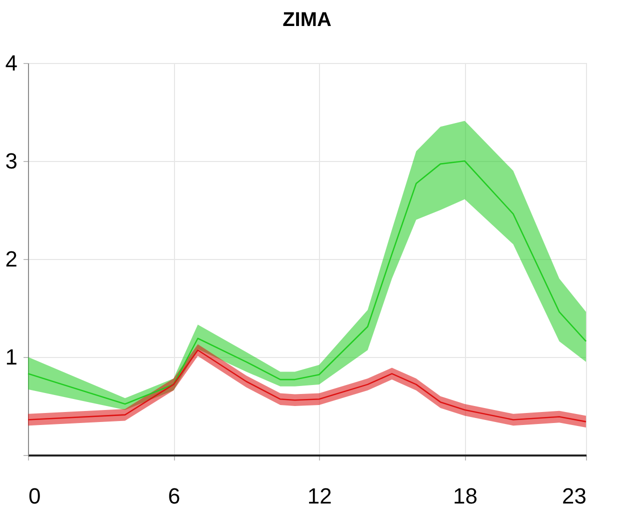 Image resolution: width=624 pixels, height=522 pixels. What do you see at coordinates (574, 496) in the screenshot?
I see `x-tick-label: 23` at bounding box center [574, 496].